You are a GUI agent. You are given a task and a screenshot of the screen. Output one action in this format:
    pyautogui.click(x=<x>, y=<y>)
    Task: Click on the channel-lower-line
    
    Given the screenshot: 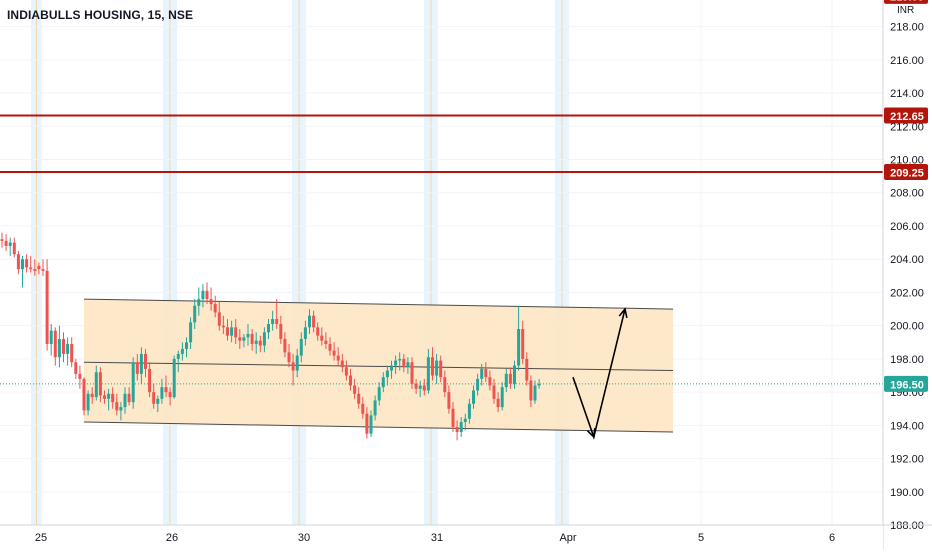 What is the action you would take?
    pyautogui.click(x=378, y=427)
    